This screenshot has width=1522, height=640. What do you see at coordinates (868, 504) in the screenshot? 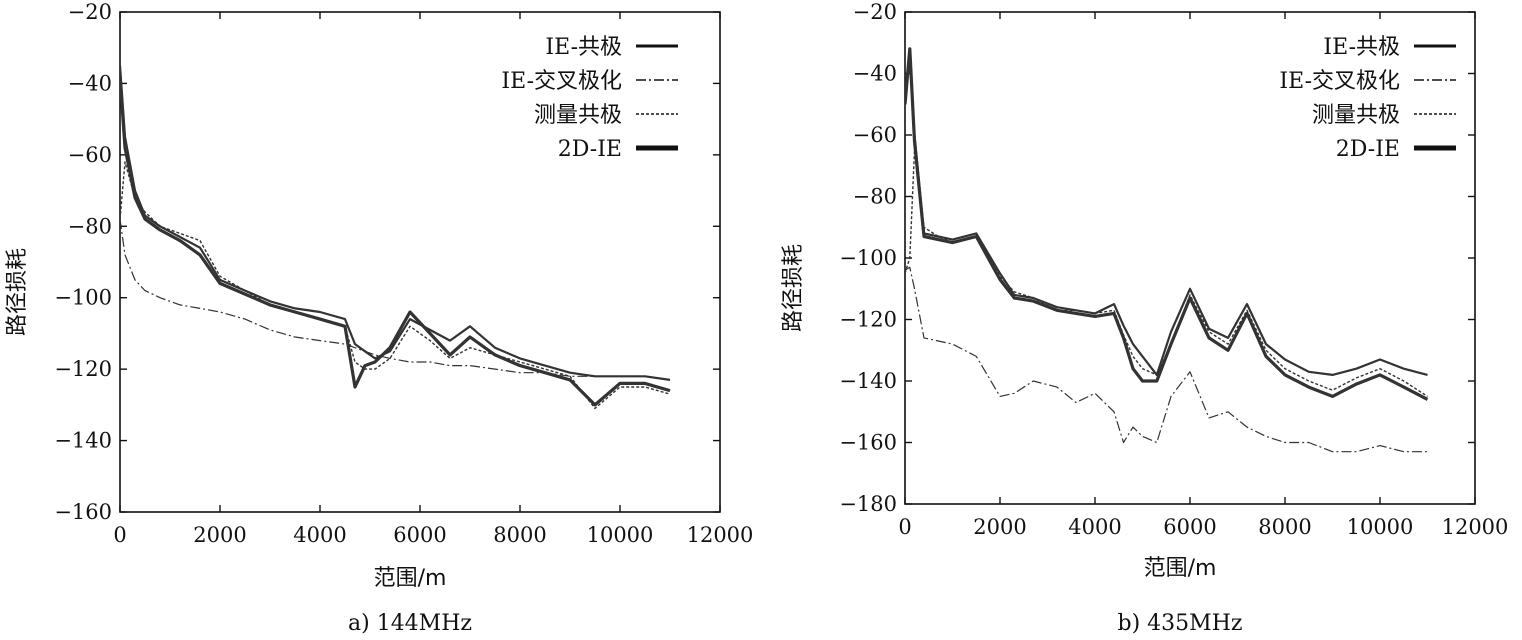
I see `y-tick-label: −180` at bounding box center [868, 504].